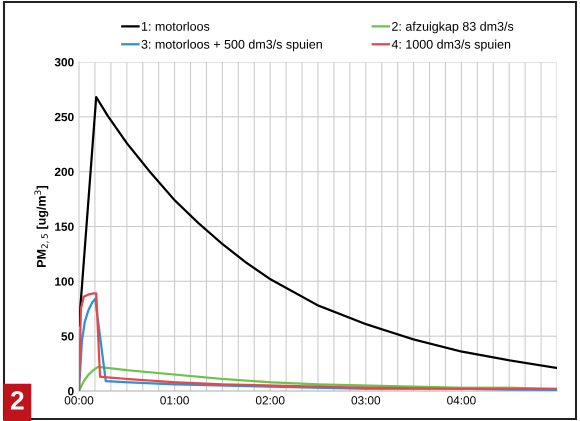 The height and width of the screenshot is (421, 580). I want to click on y-tick-label: 200, so click(64, 172).